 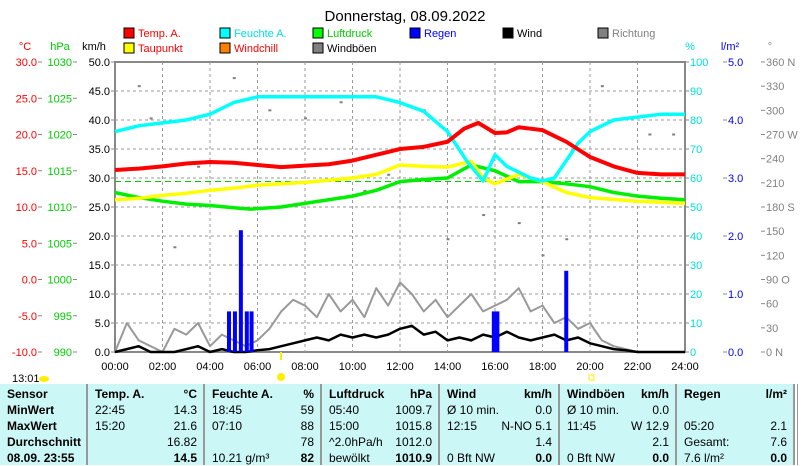 I want to click on dewpoint-series, so click(x=400, y=182).